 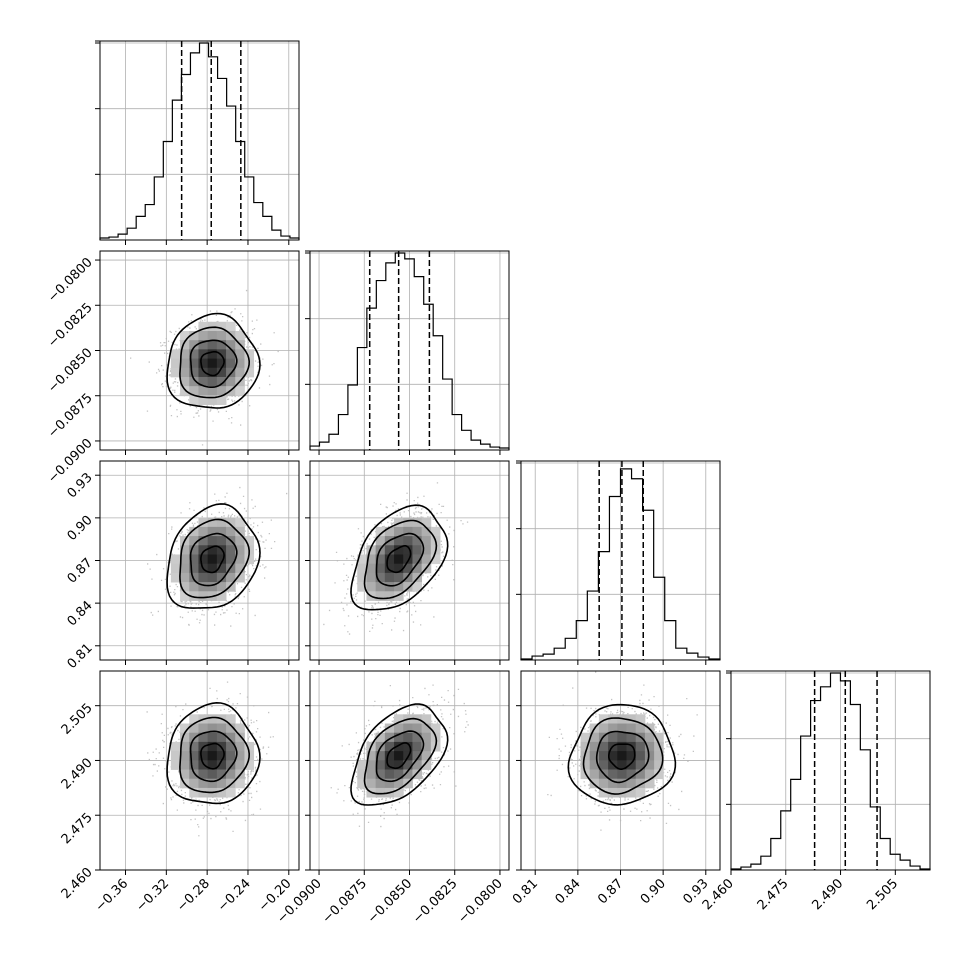 I want to click on axes-frame, so click(x=199, y=140).